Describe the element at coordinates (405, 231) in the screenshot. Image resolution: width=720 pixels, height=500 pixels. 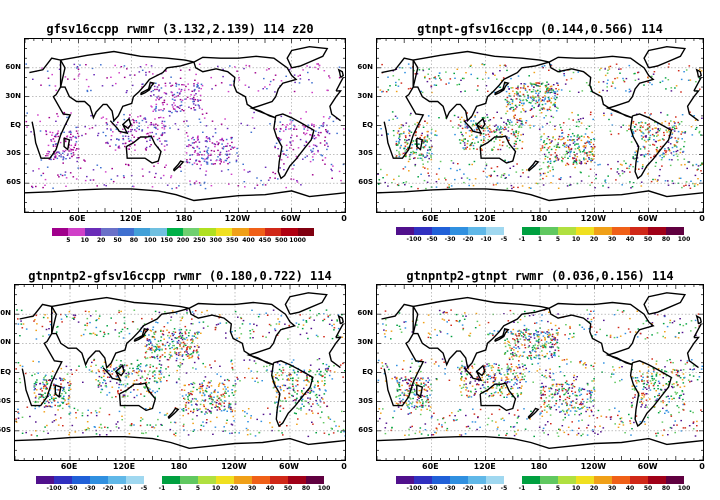
I see `colorbar-segment` at that location.